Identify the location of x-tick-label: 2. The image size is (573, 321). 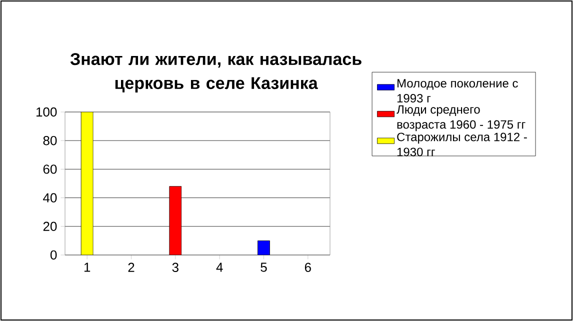
(131, 267).